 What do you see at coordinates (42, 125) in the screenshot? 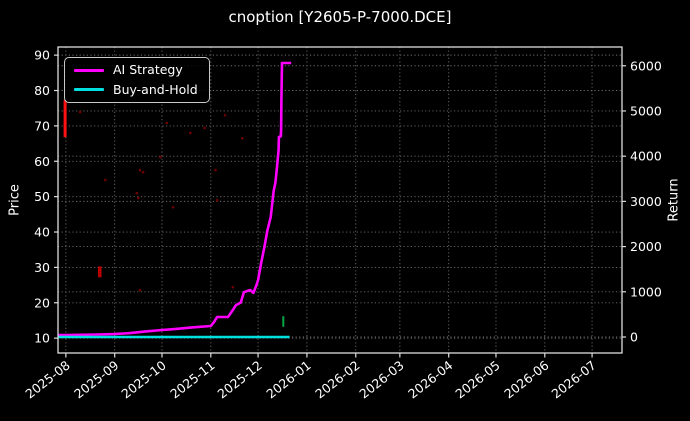
I see `tick-label: 70` at bounding box center [42, 125].